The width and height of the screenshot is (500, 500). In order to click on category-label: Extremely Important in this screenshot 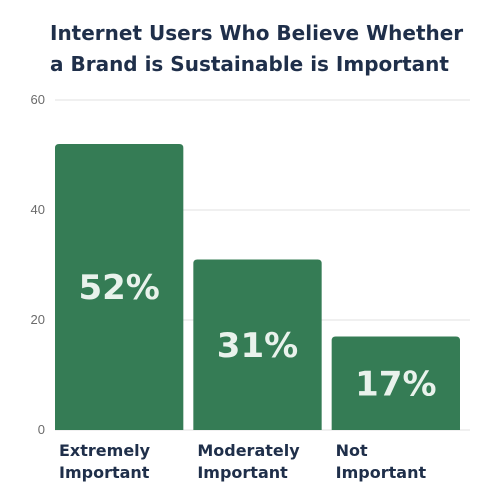, I will do `click(105, 461)`.